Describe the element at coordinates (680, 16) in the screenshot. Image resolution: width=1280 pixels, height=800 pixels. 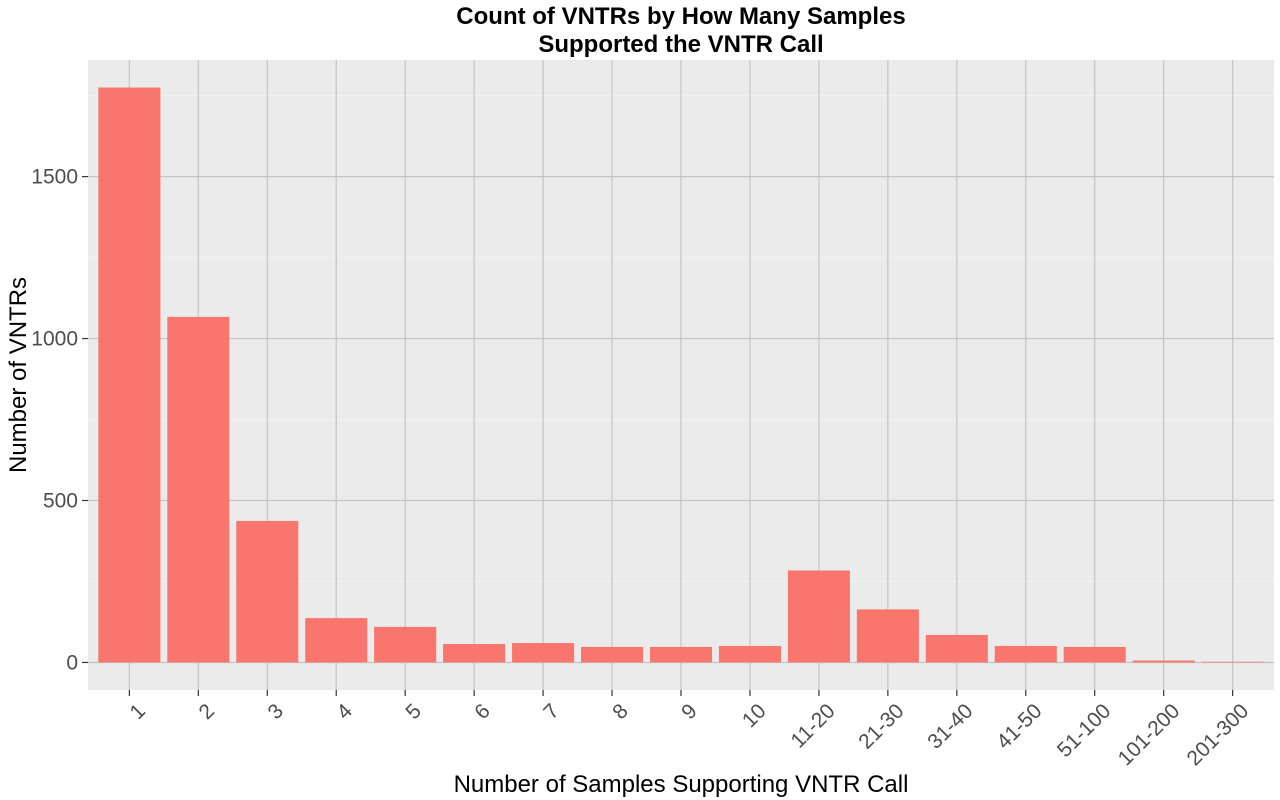
I see `chart-title-line-1: Count of VNTRs by How Many Samples` at that location.